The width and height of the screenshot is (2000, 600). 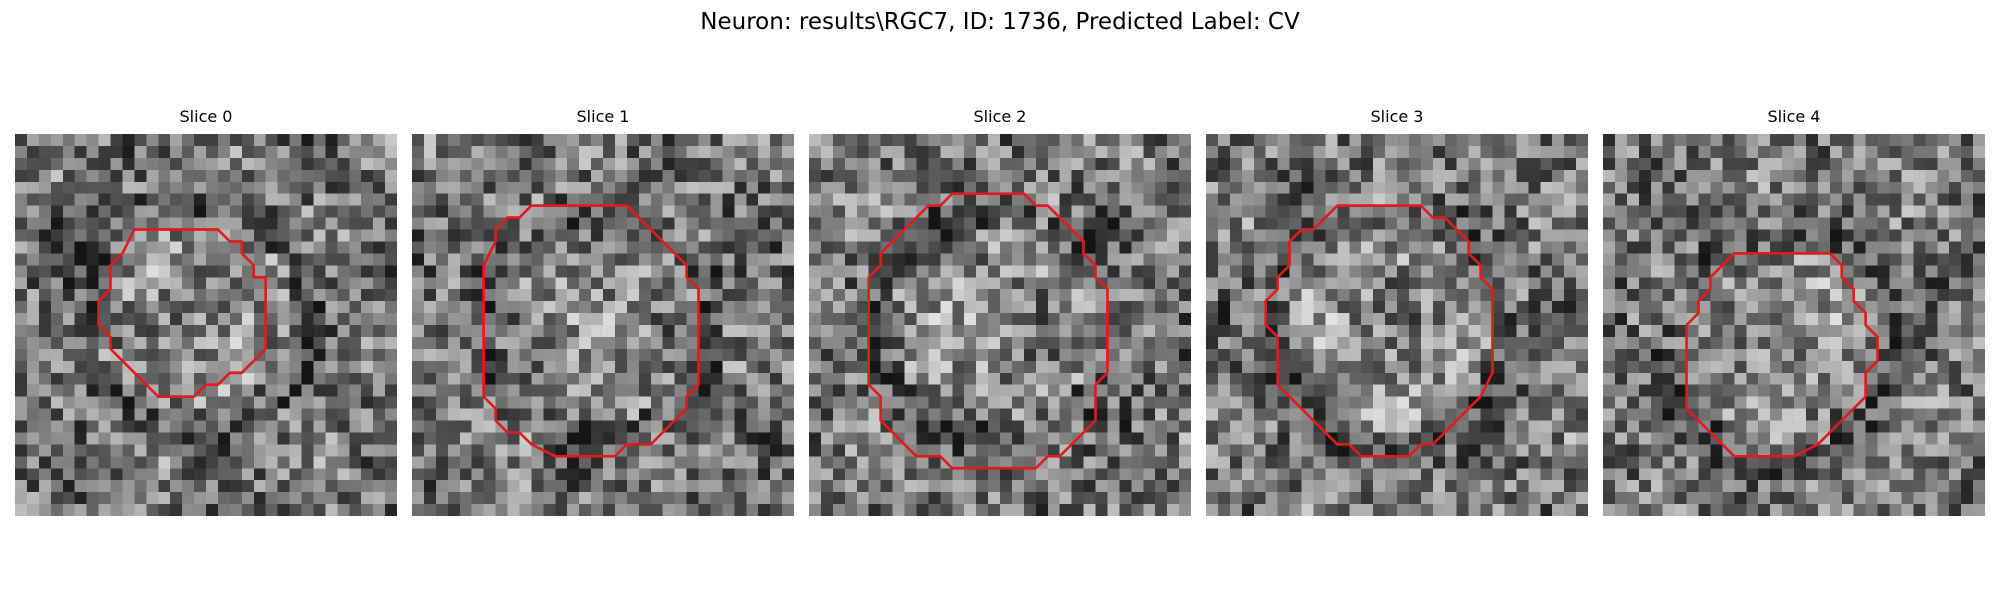 I want to click on slice-title: Slice 4, so click(x=1794, y=116).